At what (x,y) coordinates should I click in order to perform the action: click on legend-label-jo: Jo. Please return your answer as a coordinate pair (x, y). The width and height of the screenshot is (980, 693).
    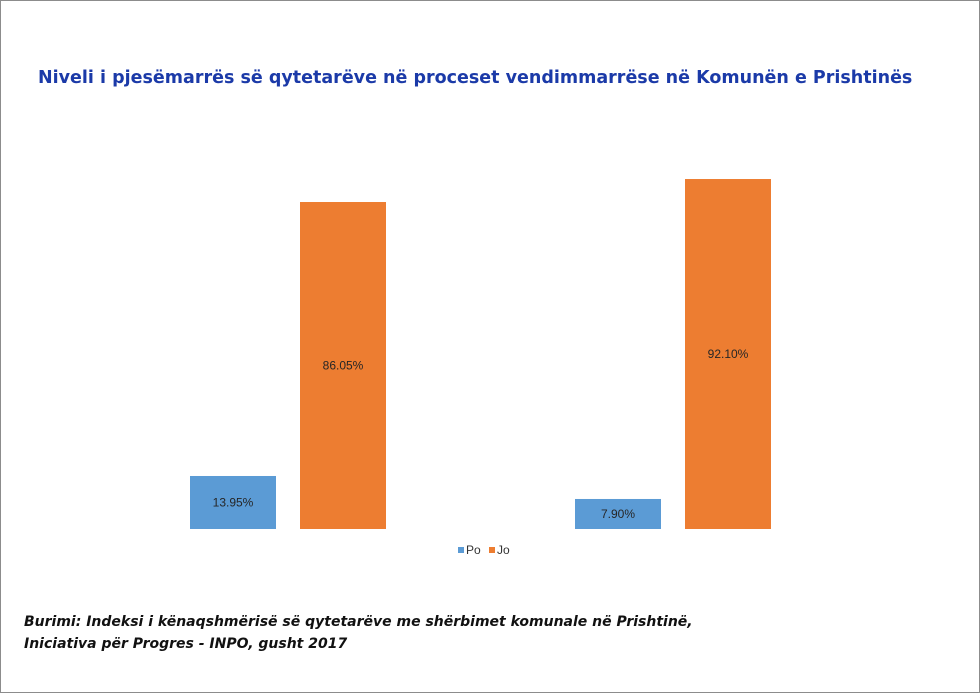
    Looking at the image, I should click on (503, 550).